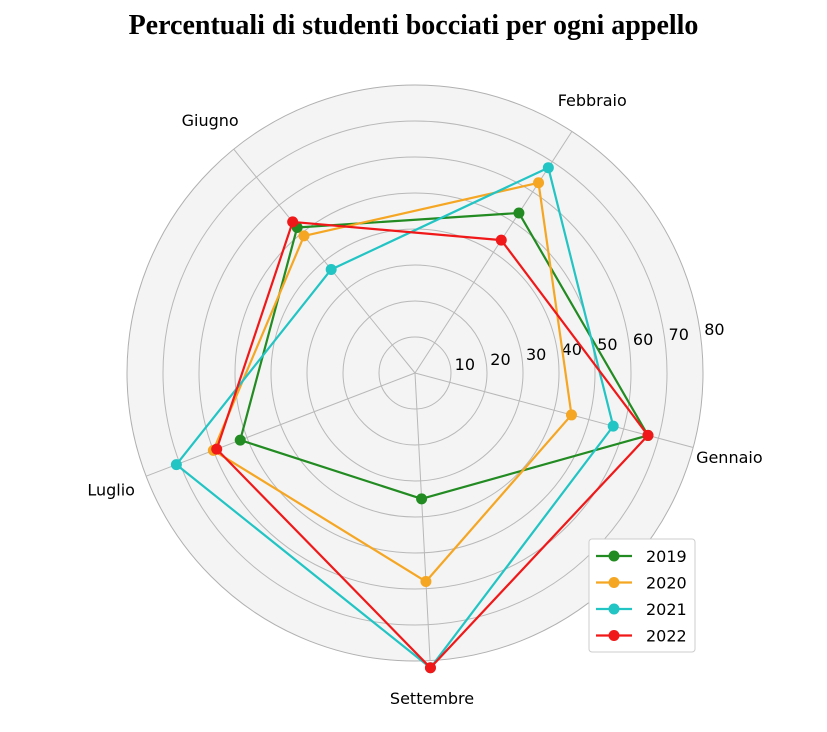 The height and width of the screenshot is (732, 827). I want to click on legend-frame, so click(642, 595).